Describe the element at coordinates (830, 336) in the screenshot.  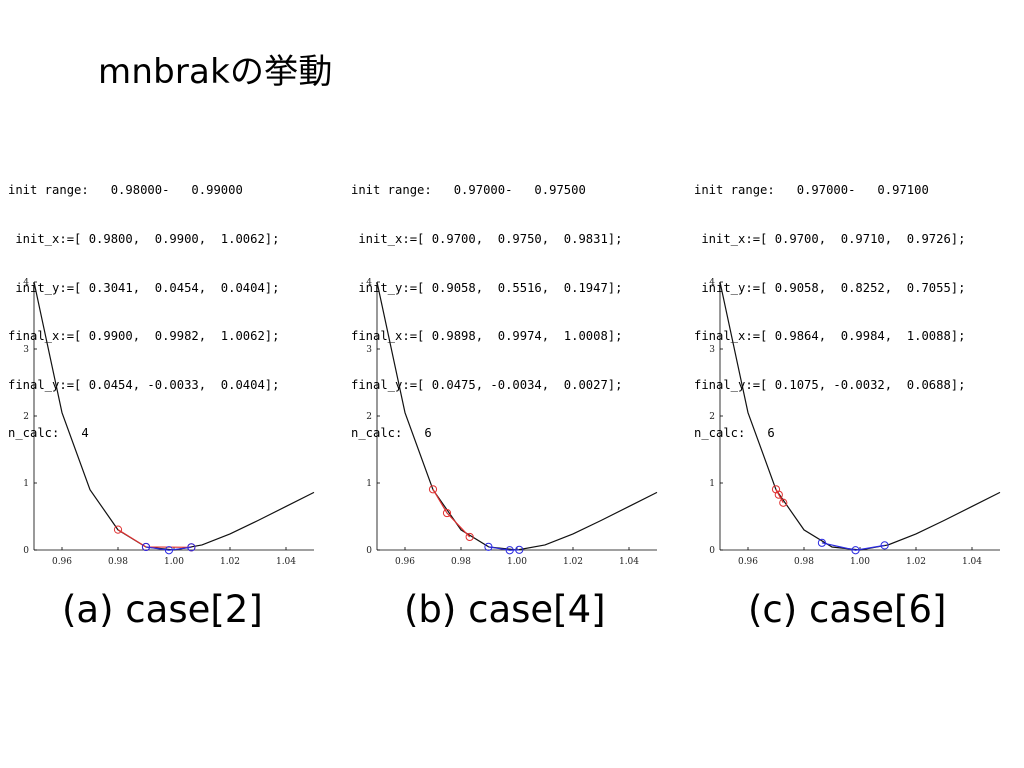
I see `info-final-x: final_x:=[ 0.9864, 0.9984, 1.0088];` at that location.